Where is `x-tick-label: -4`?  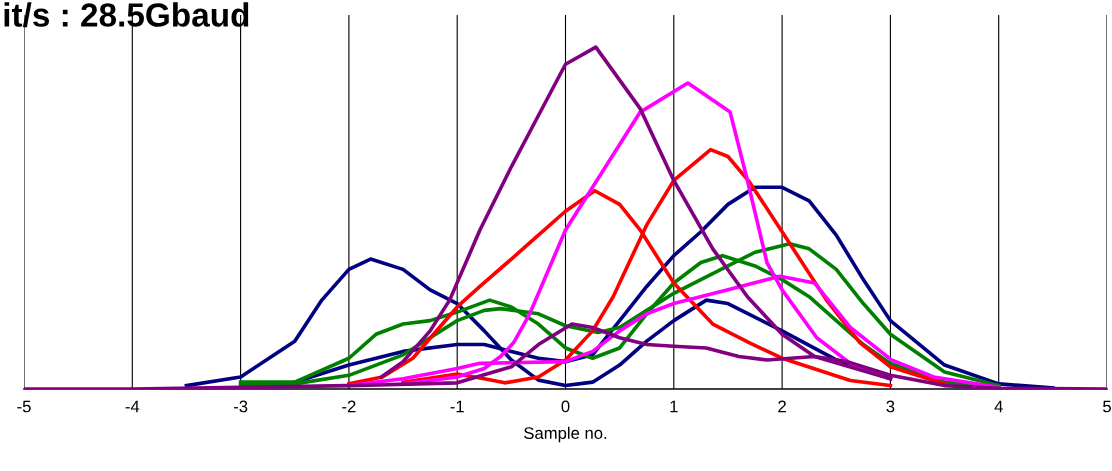 x-tick-label: -4 is located at coordinates (132, 406).